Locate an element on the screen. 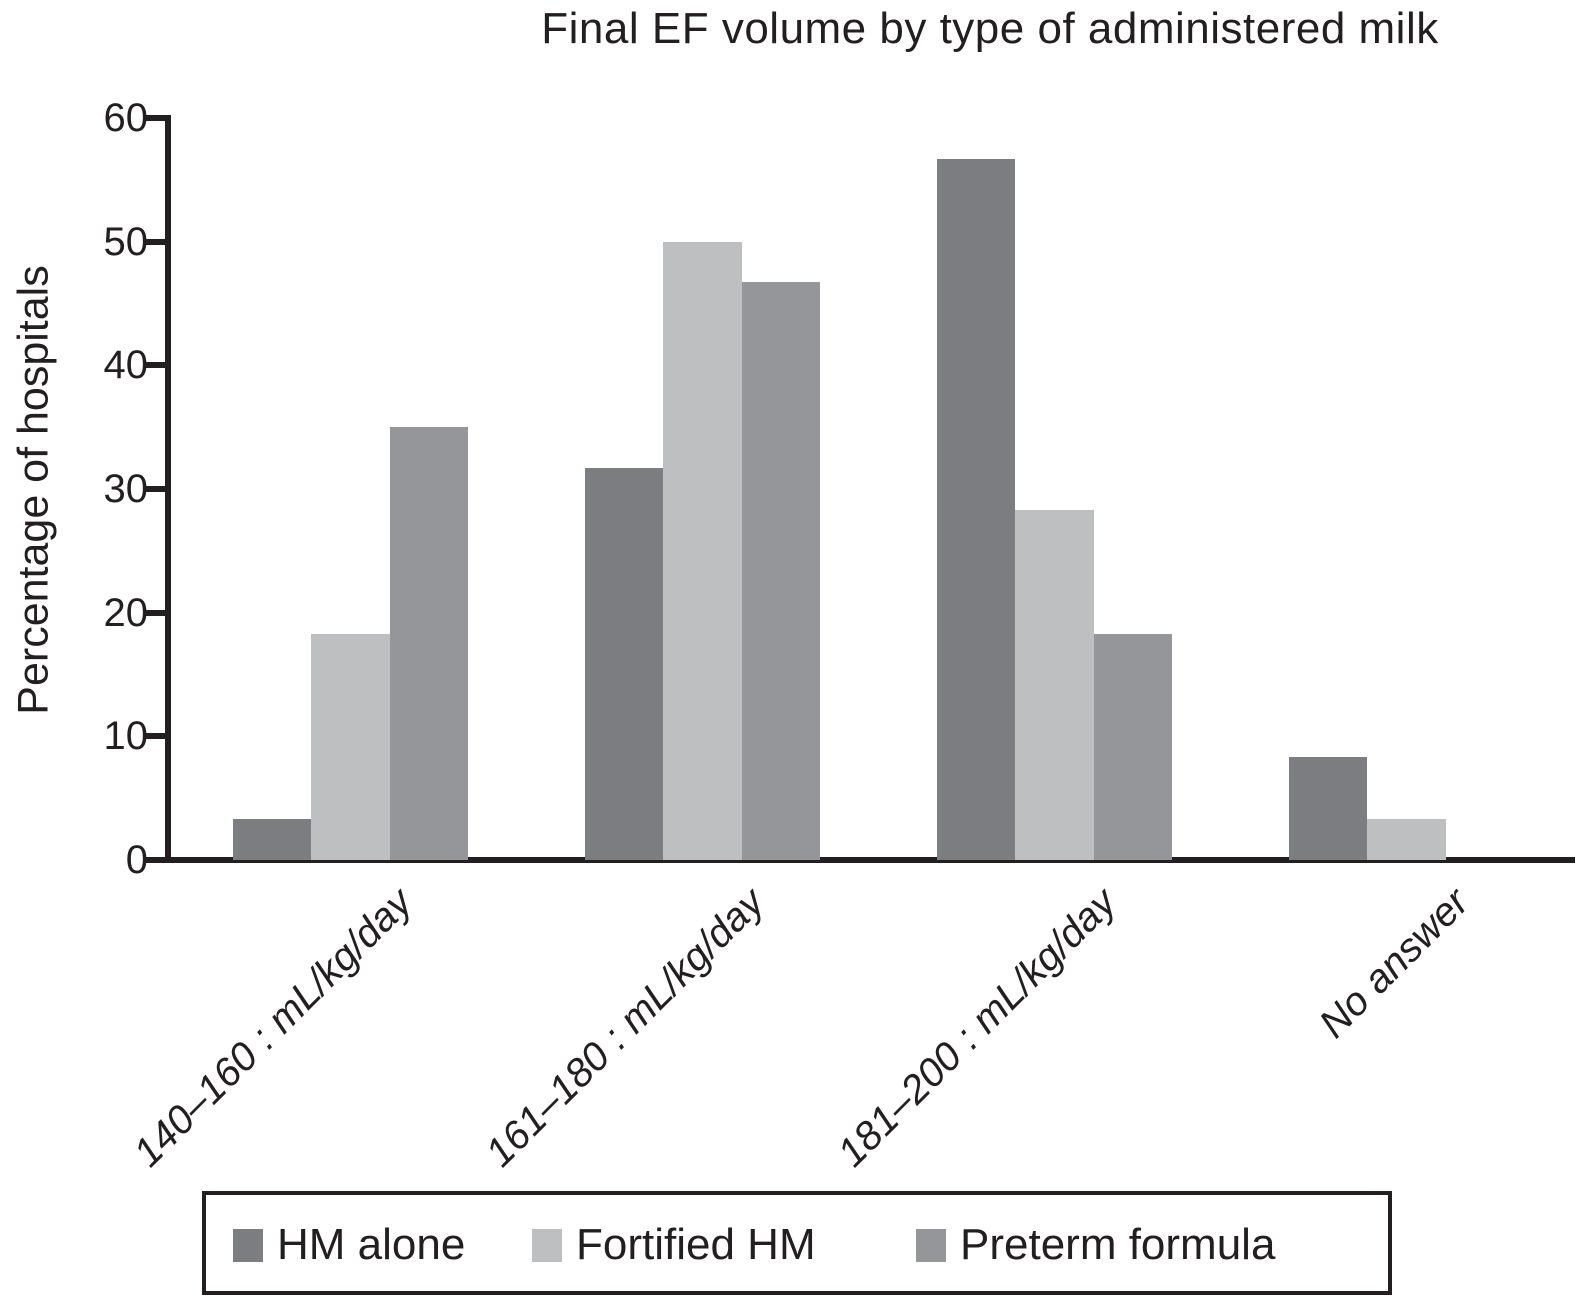 Image resolution: width=1580 pixels, height=1300 pixels. y-tick-label-0: 0 is located at coordinates (136, 860).